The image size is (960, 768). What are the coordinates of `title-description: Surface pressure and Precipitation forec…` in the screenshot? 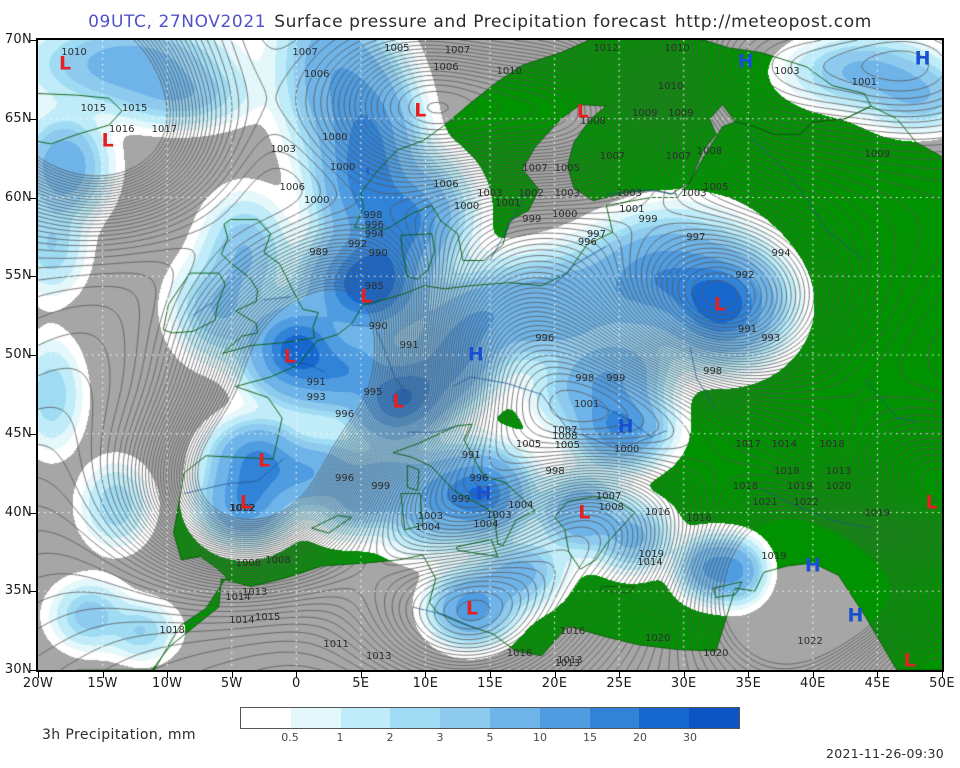 It's located at (470, 22).